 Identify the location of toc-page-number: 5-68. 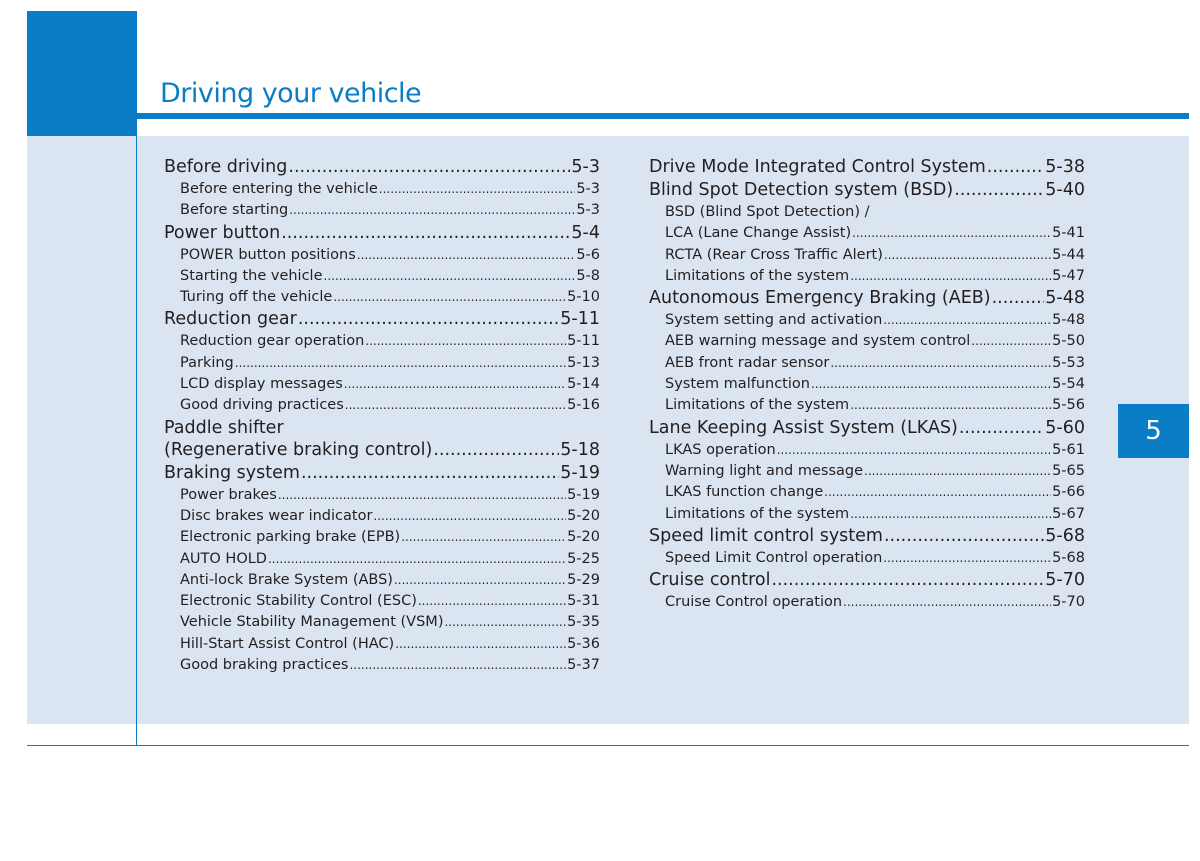
(1065, 535).